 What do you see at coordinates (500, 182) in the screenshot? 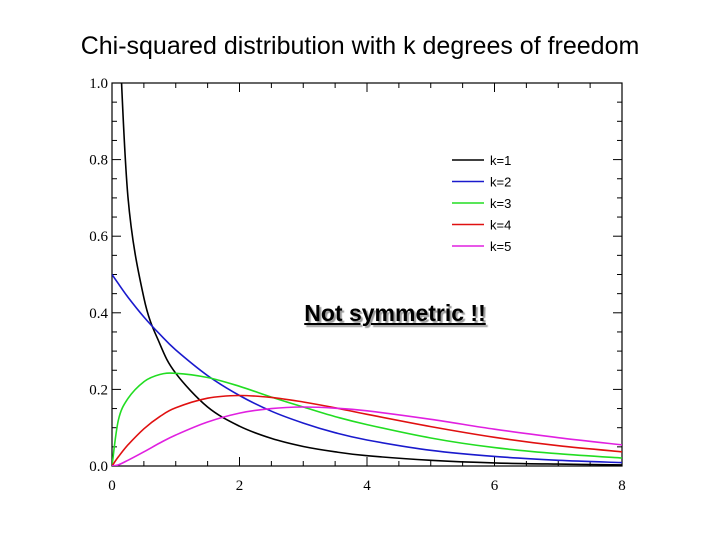
I see `legend-label-k2: k=2` at bounding box center [500, 182].